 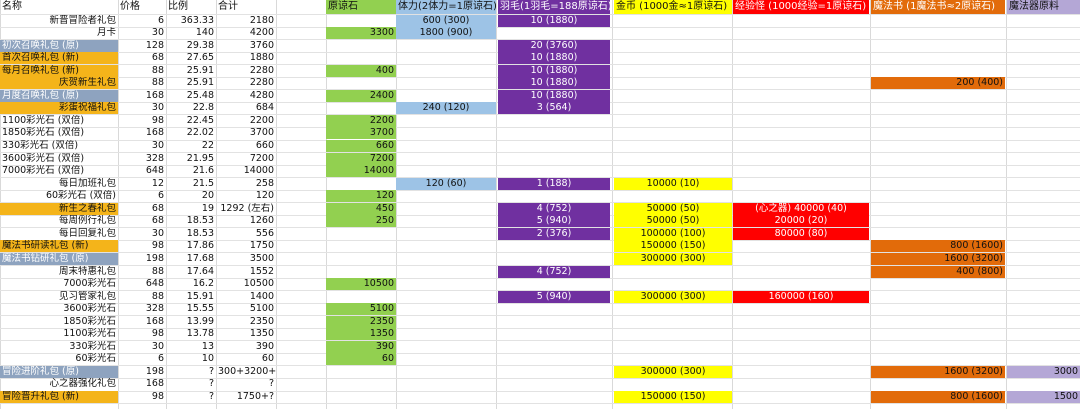 What do you see at coordinates (255, 396) in the screenshot?
I see `cell-total: 1750+?` at bounding box center [255, 396].